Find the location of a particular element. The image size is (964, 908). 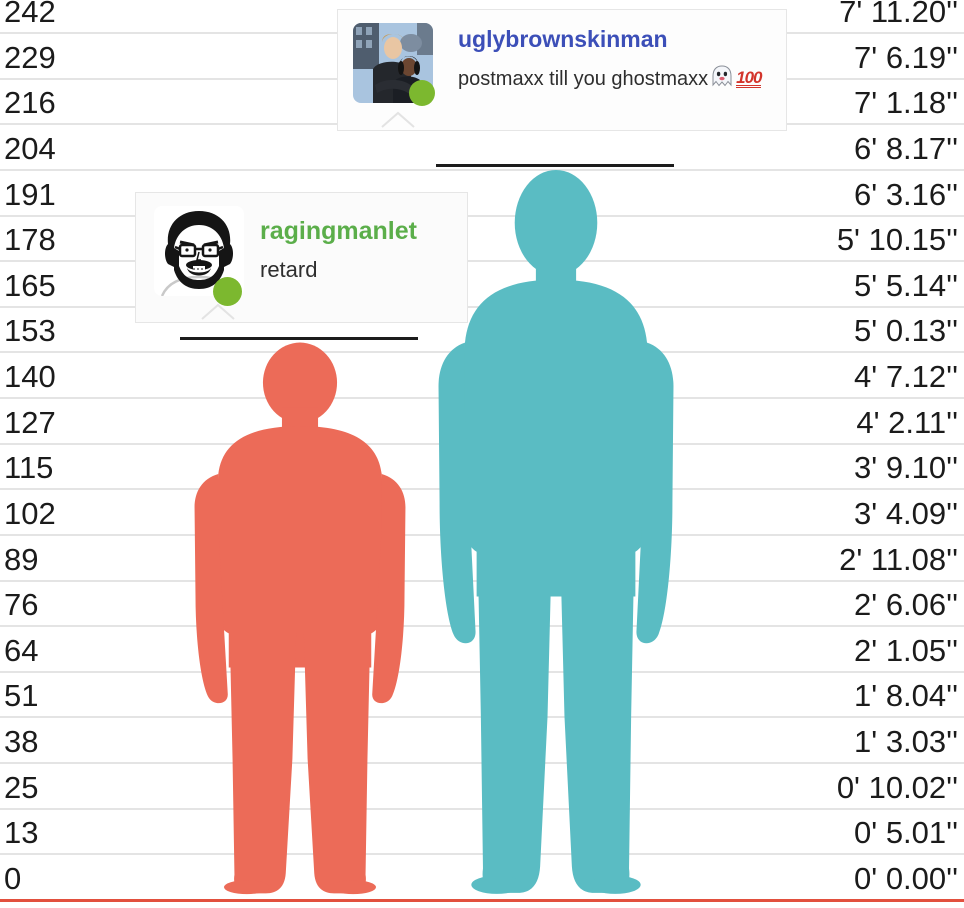

ft-tick-label: 1' 3.03'' is located at coordinates (906, 742).